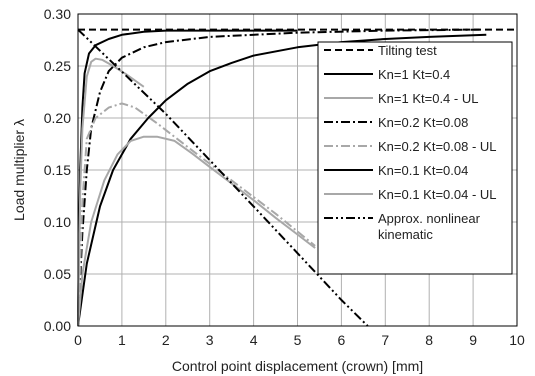  I want to click on x-tick-label: 0, so click(78, 340).